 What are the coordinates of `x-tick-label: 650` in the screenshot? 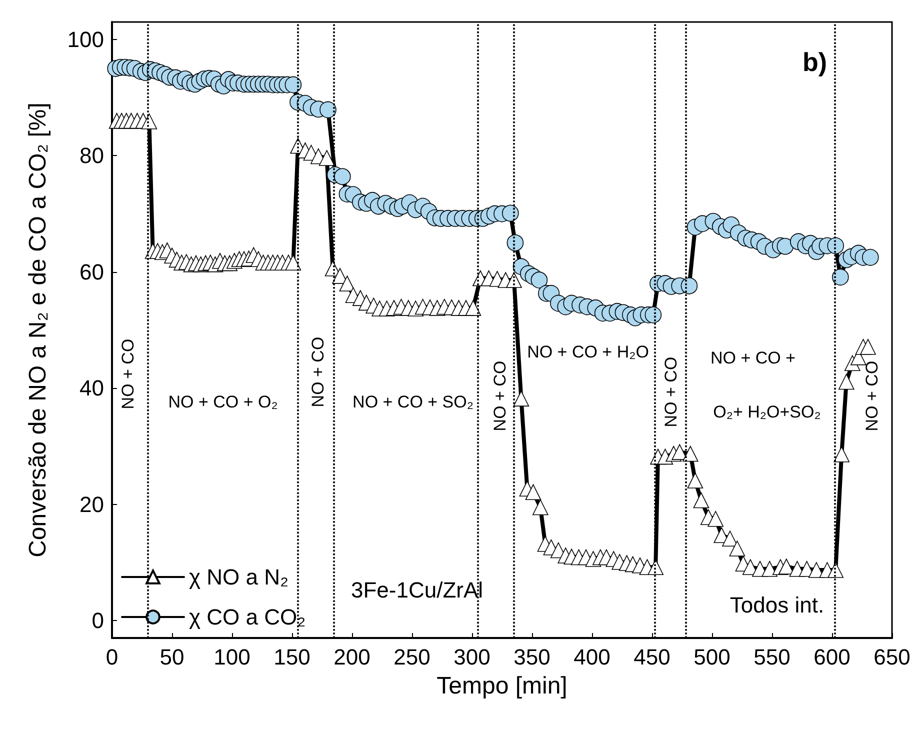 It's located at (892, 657).